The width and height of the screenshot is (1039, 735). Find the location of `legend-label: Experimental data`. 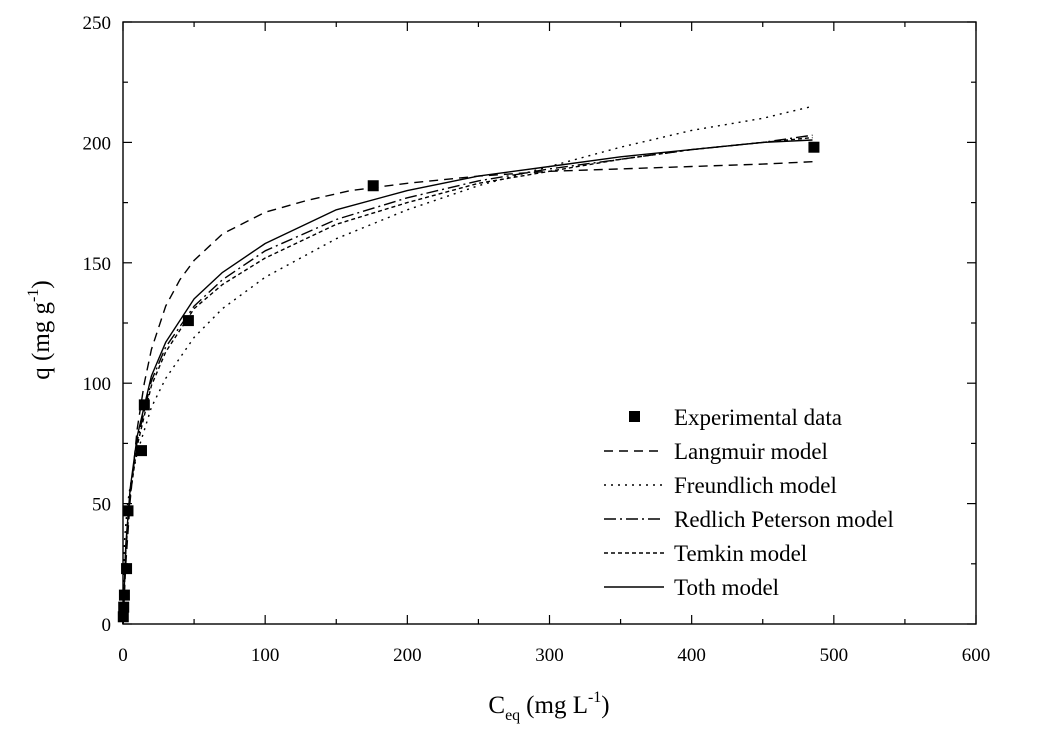

legend-label: Experimental data is located at coordinates (758, 417).